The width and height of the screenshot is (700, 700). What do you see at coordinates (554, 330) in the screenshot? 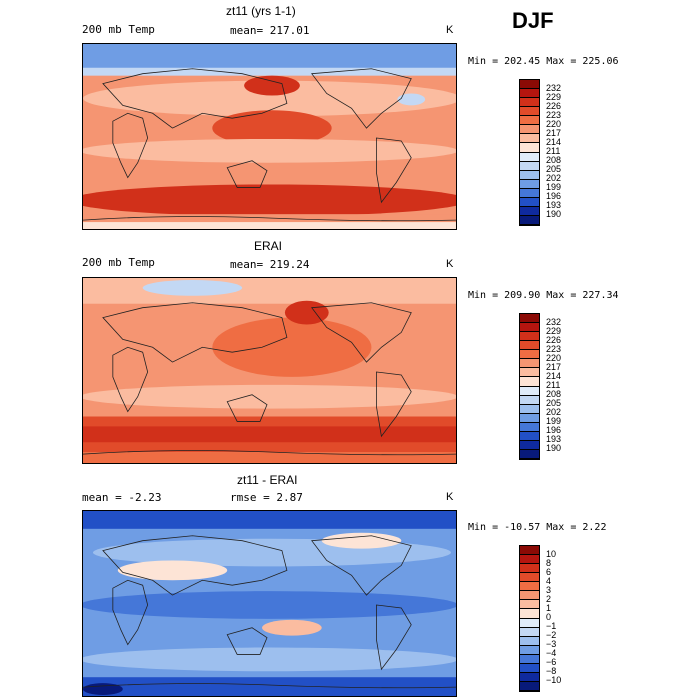
I see `colorbar-tick-label: 229` at bounding box center [554, 330].